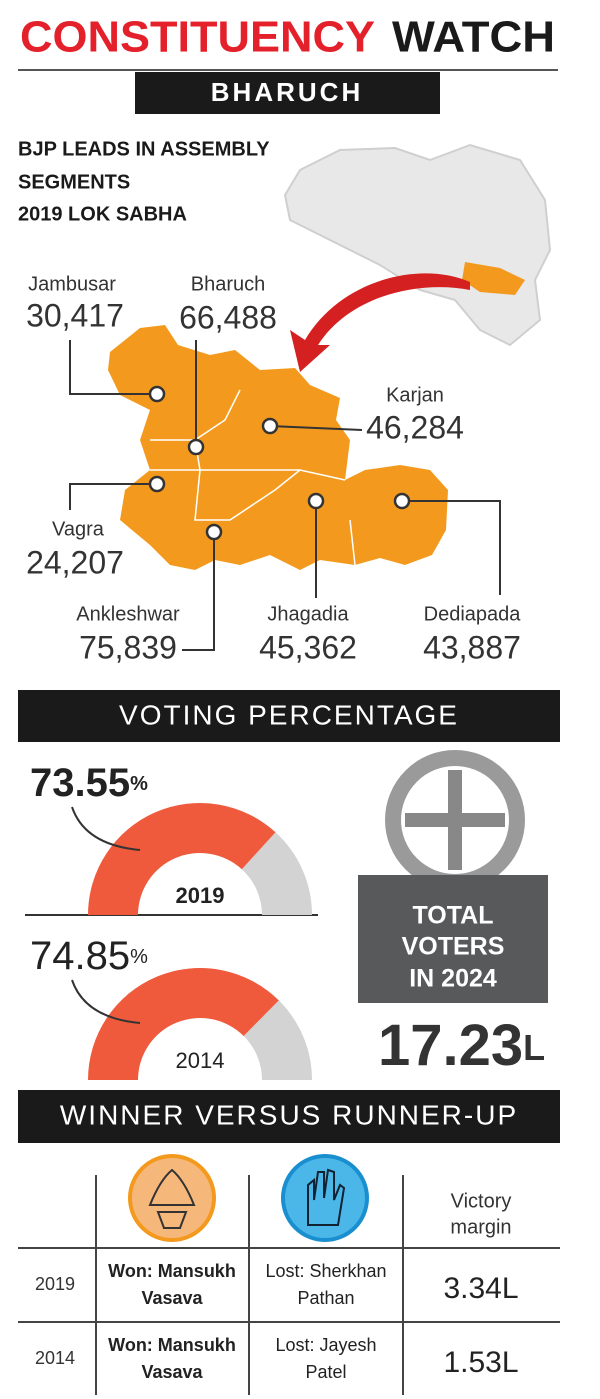 The width and height of the screenshot is (600, 1399). Describe the element at coordinates (75, 315) in the screenshot. I see `segment-lead: 30,417` at that location.